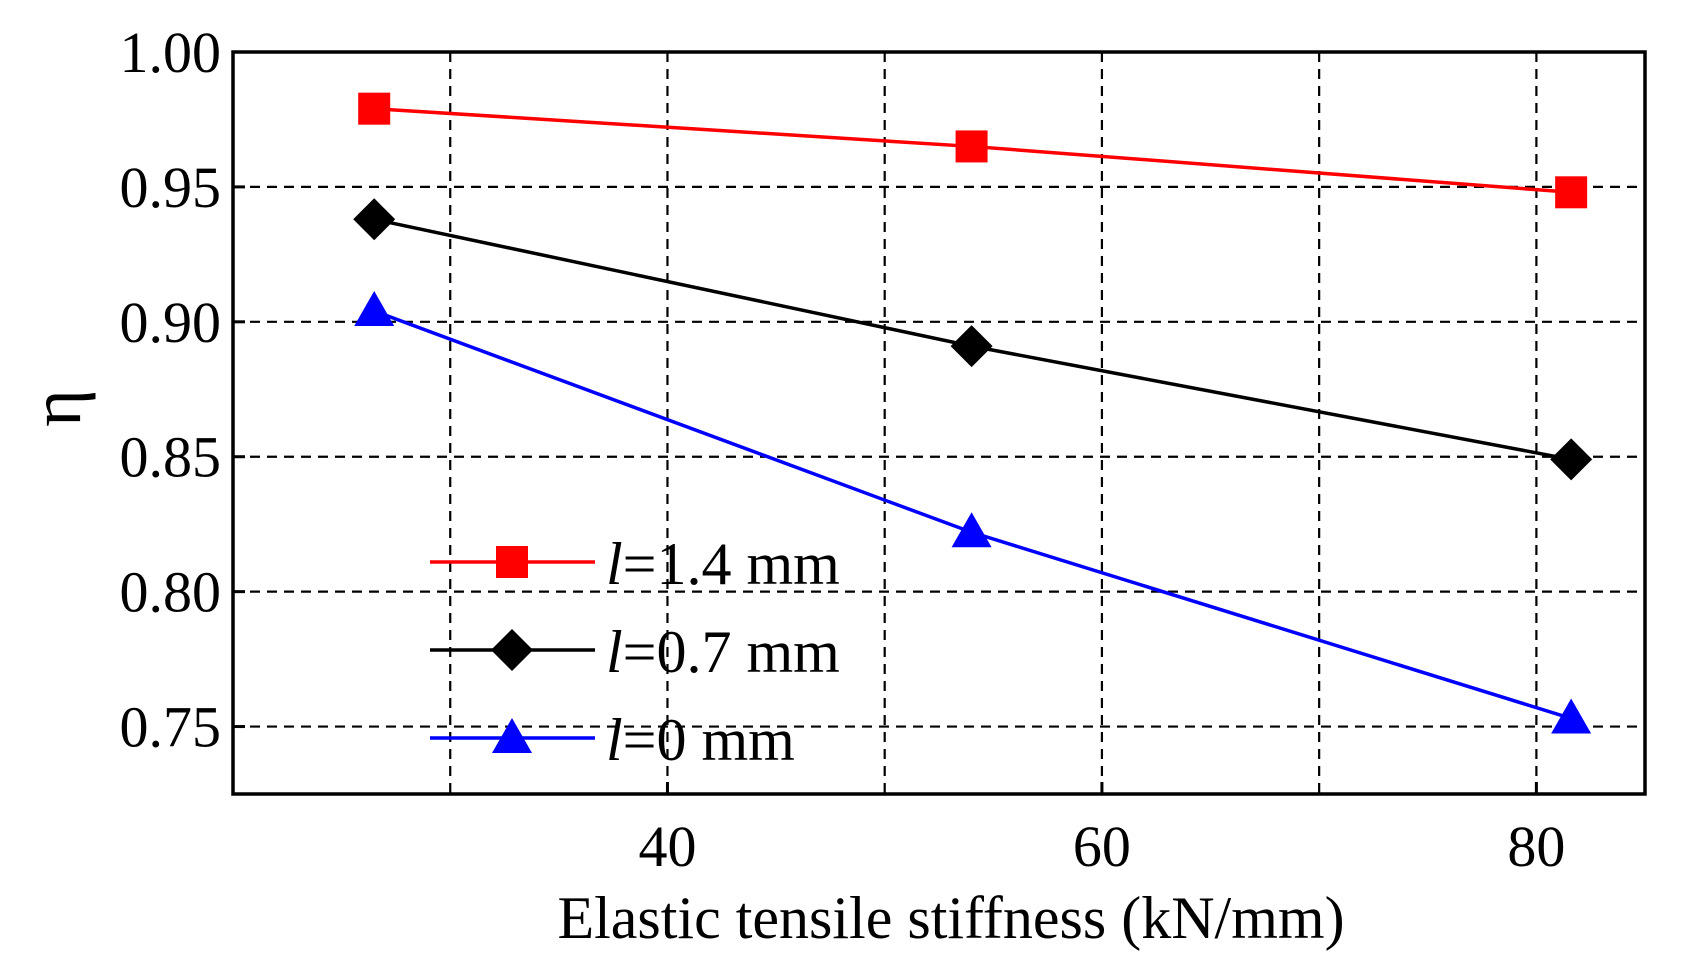  I want to click on x-axis-label: Elastic tensile stiffness (kN/mm), so click(950, 918).